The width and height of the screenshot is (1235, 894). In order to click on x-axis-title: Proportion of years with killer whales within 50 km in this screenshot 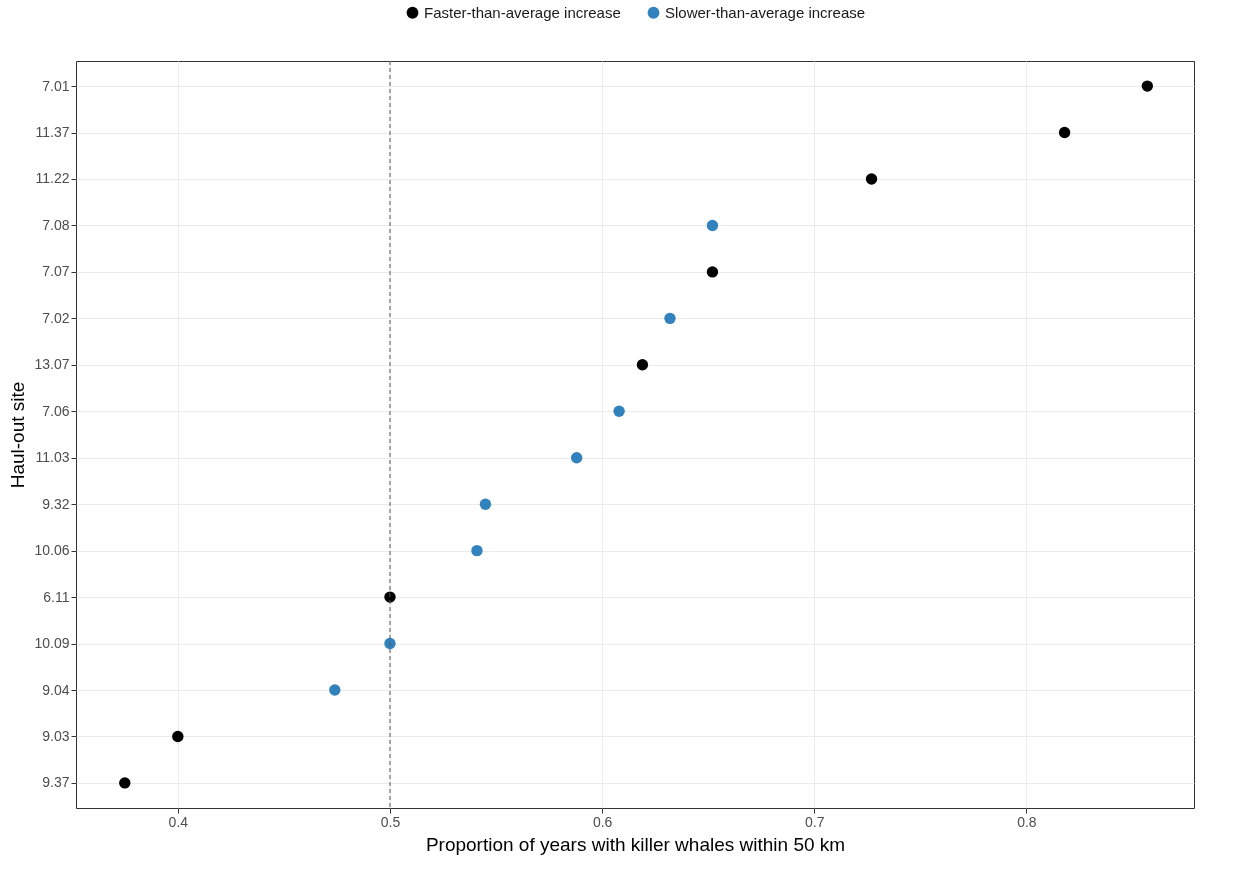, I will do `click(635, 844)`.